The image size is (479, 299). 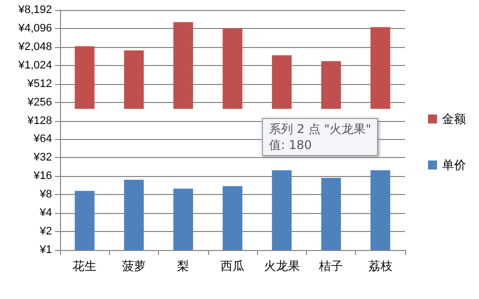 What do you see at coordinates (42, 139) in the screenshot?
I see `y-tick-label: ¥64` at bounding box center [42, 139].